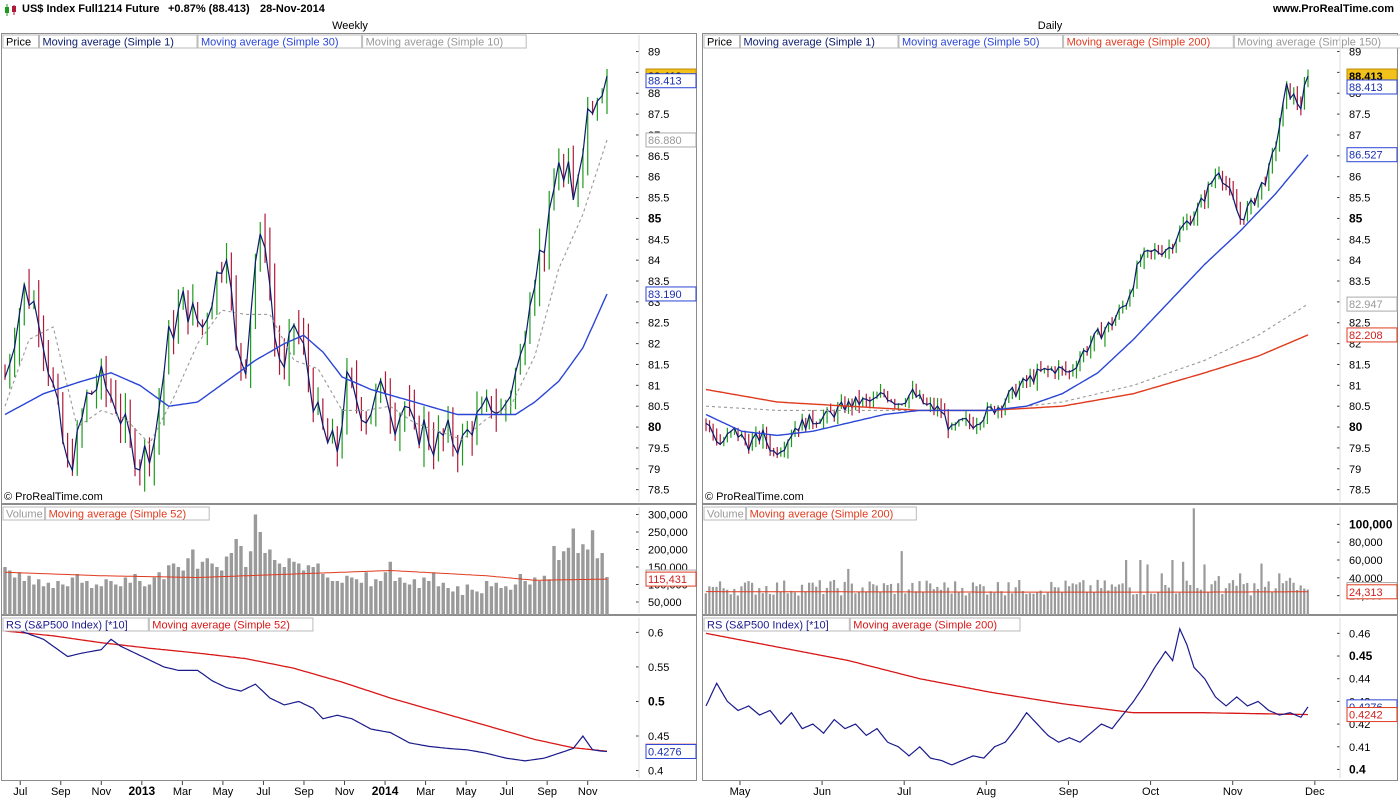  I want to click on weekly-price-ytick-label: 83.5, so click(658, 282).